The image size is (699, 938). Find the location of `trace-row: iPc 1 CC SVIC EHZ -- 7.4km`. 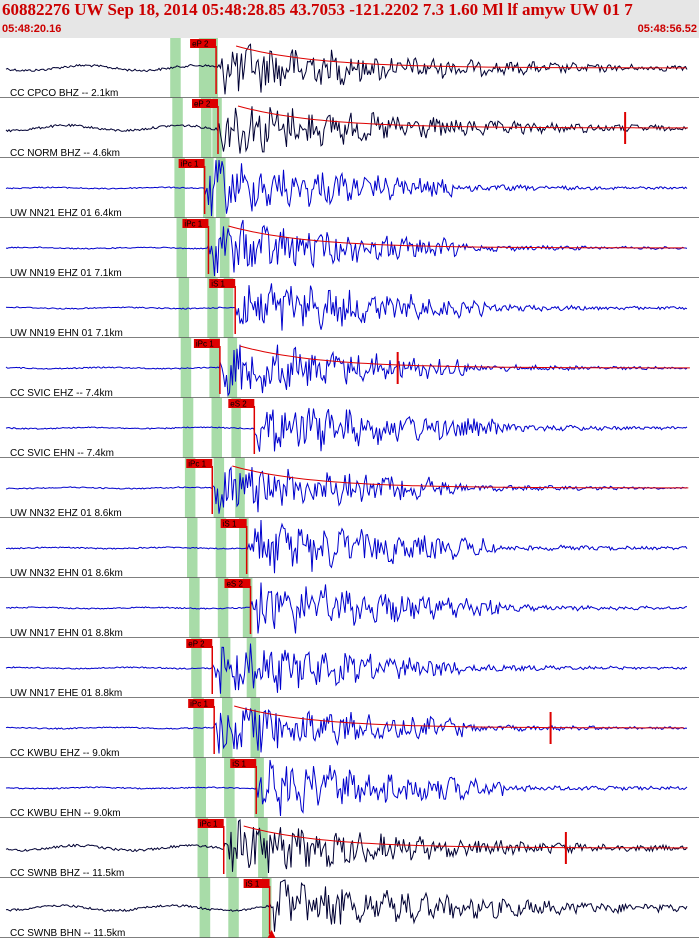

trace-row: iPc 1 CC SVIC EHZ -- 7.4km is located at coordinates (349, 369).